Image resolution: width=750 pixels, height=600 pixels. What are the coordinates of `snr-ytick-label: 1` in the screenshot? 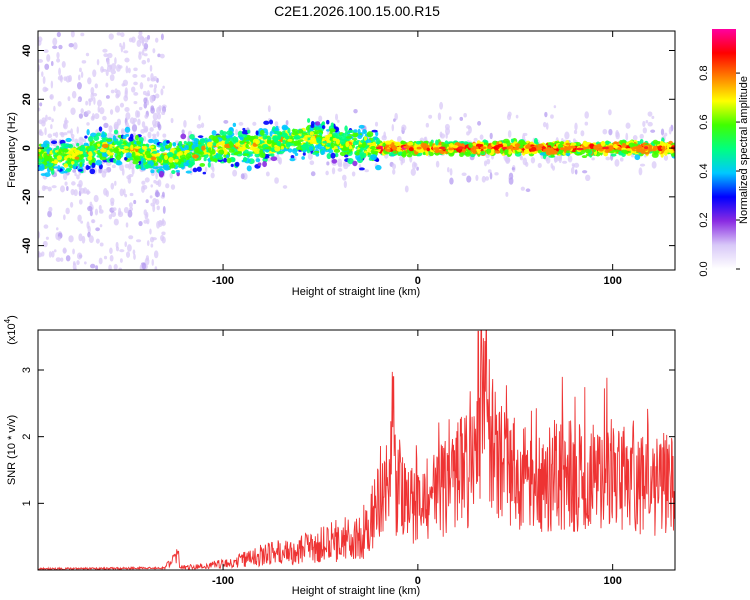 It's located at (27, 503).